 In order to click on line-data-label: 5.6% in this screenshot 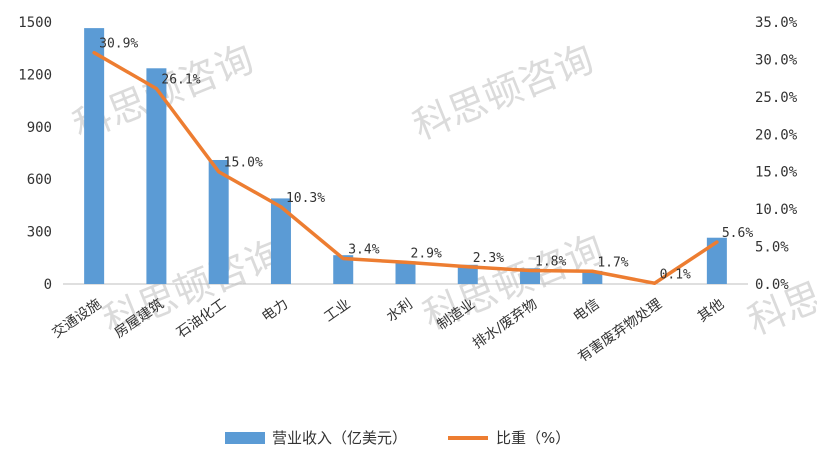, I will do `click(737, 233)`.